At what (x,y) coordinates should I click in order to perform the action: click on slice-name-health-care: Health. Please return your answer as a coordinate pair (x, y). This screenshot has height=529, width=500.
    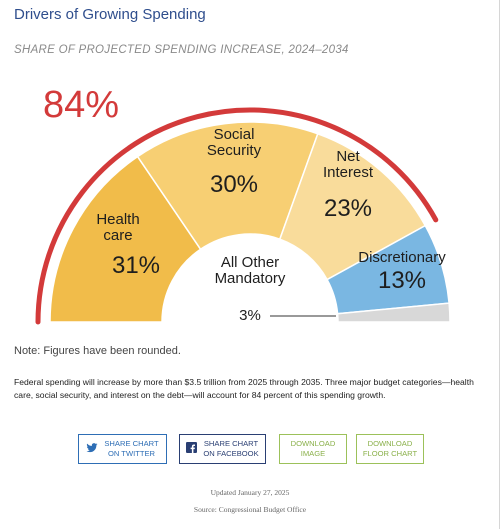
    Looking at the image, I should click on (117, 219).